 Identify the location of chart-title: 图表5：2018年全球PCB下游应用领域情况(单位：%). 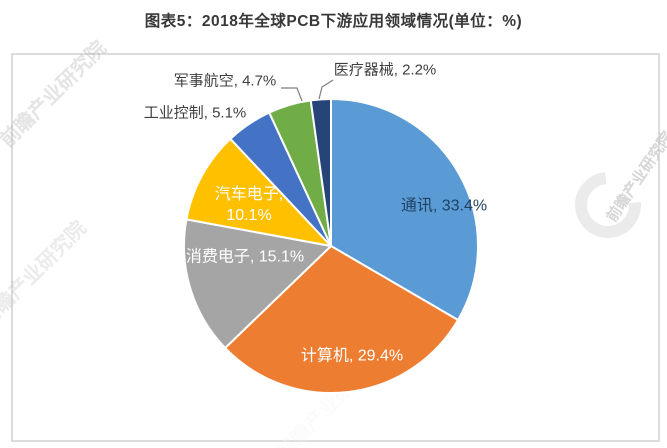
(333, 21).